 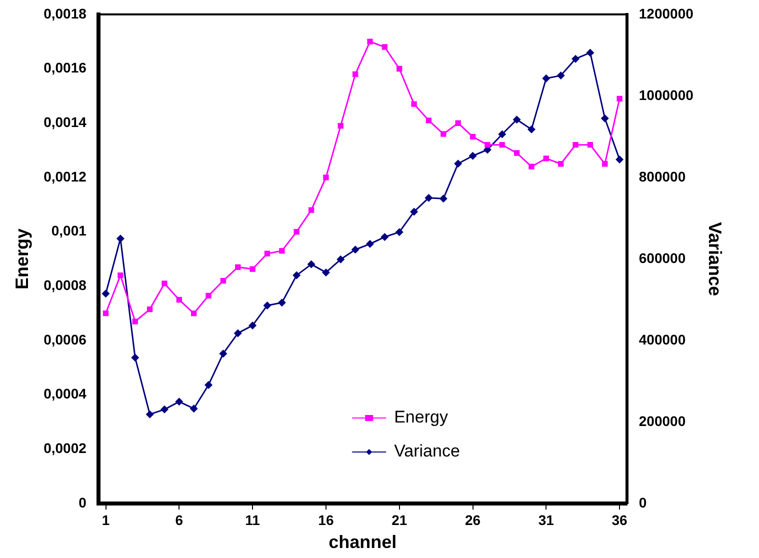 What do you see at coordinates (662, 420) in the screenshot?
I see `y2-tick-label: 200000` at bounding box center [662, 420].